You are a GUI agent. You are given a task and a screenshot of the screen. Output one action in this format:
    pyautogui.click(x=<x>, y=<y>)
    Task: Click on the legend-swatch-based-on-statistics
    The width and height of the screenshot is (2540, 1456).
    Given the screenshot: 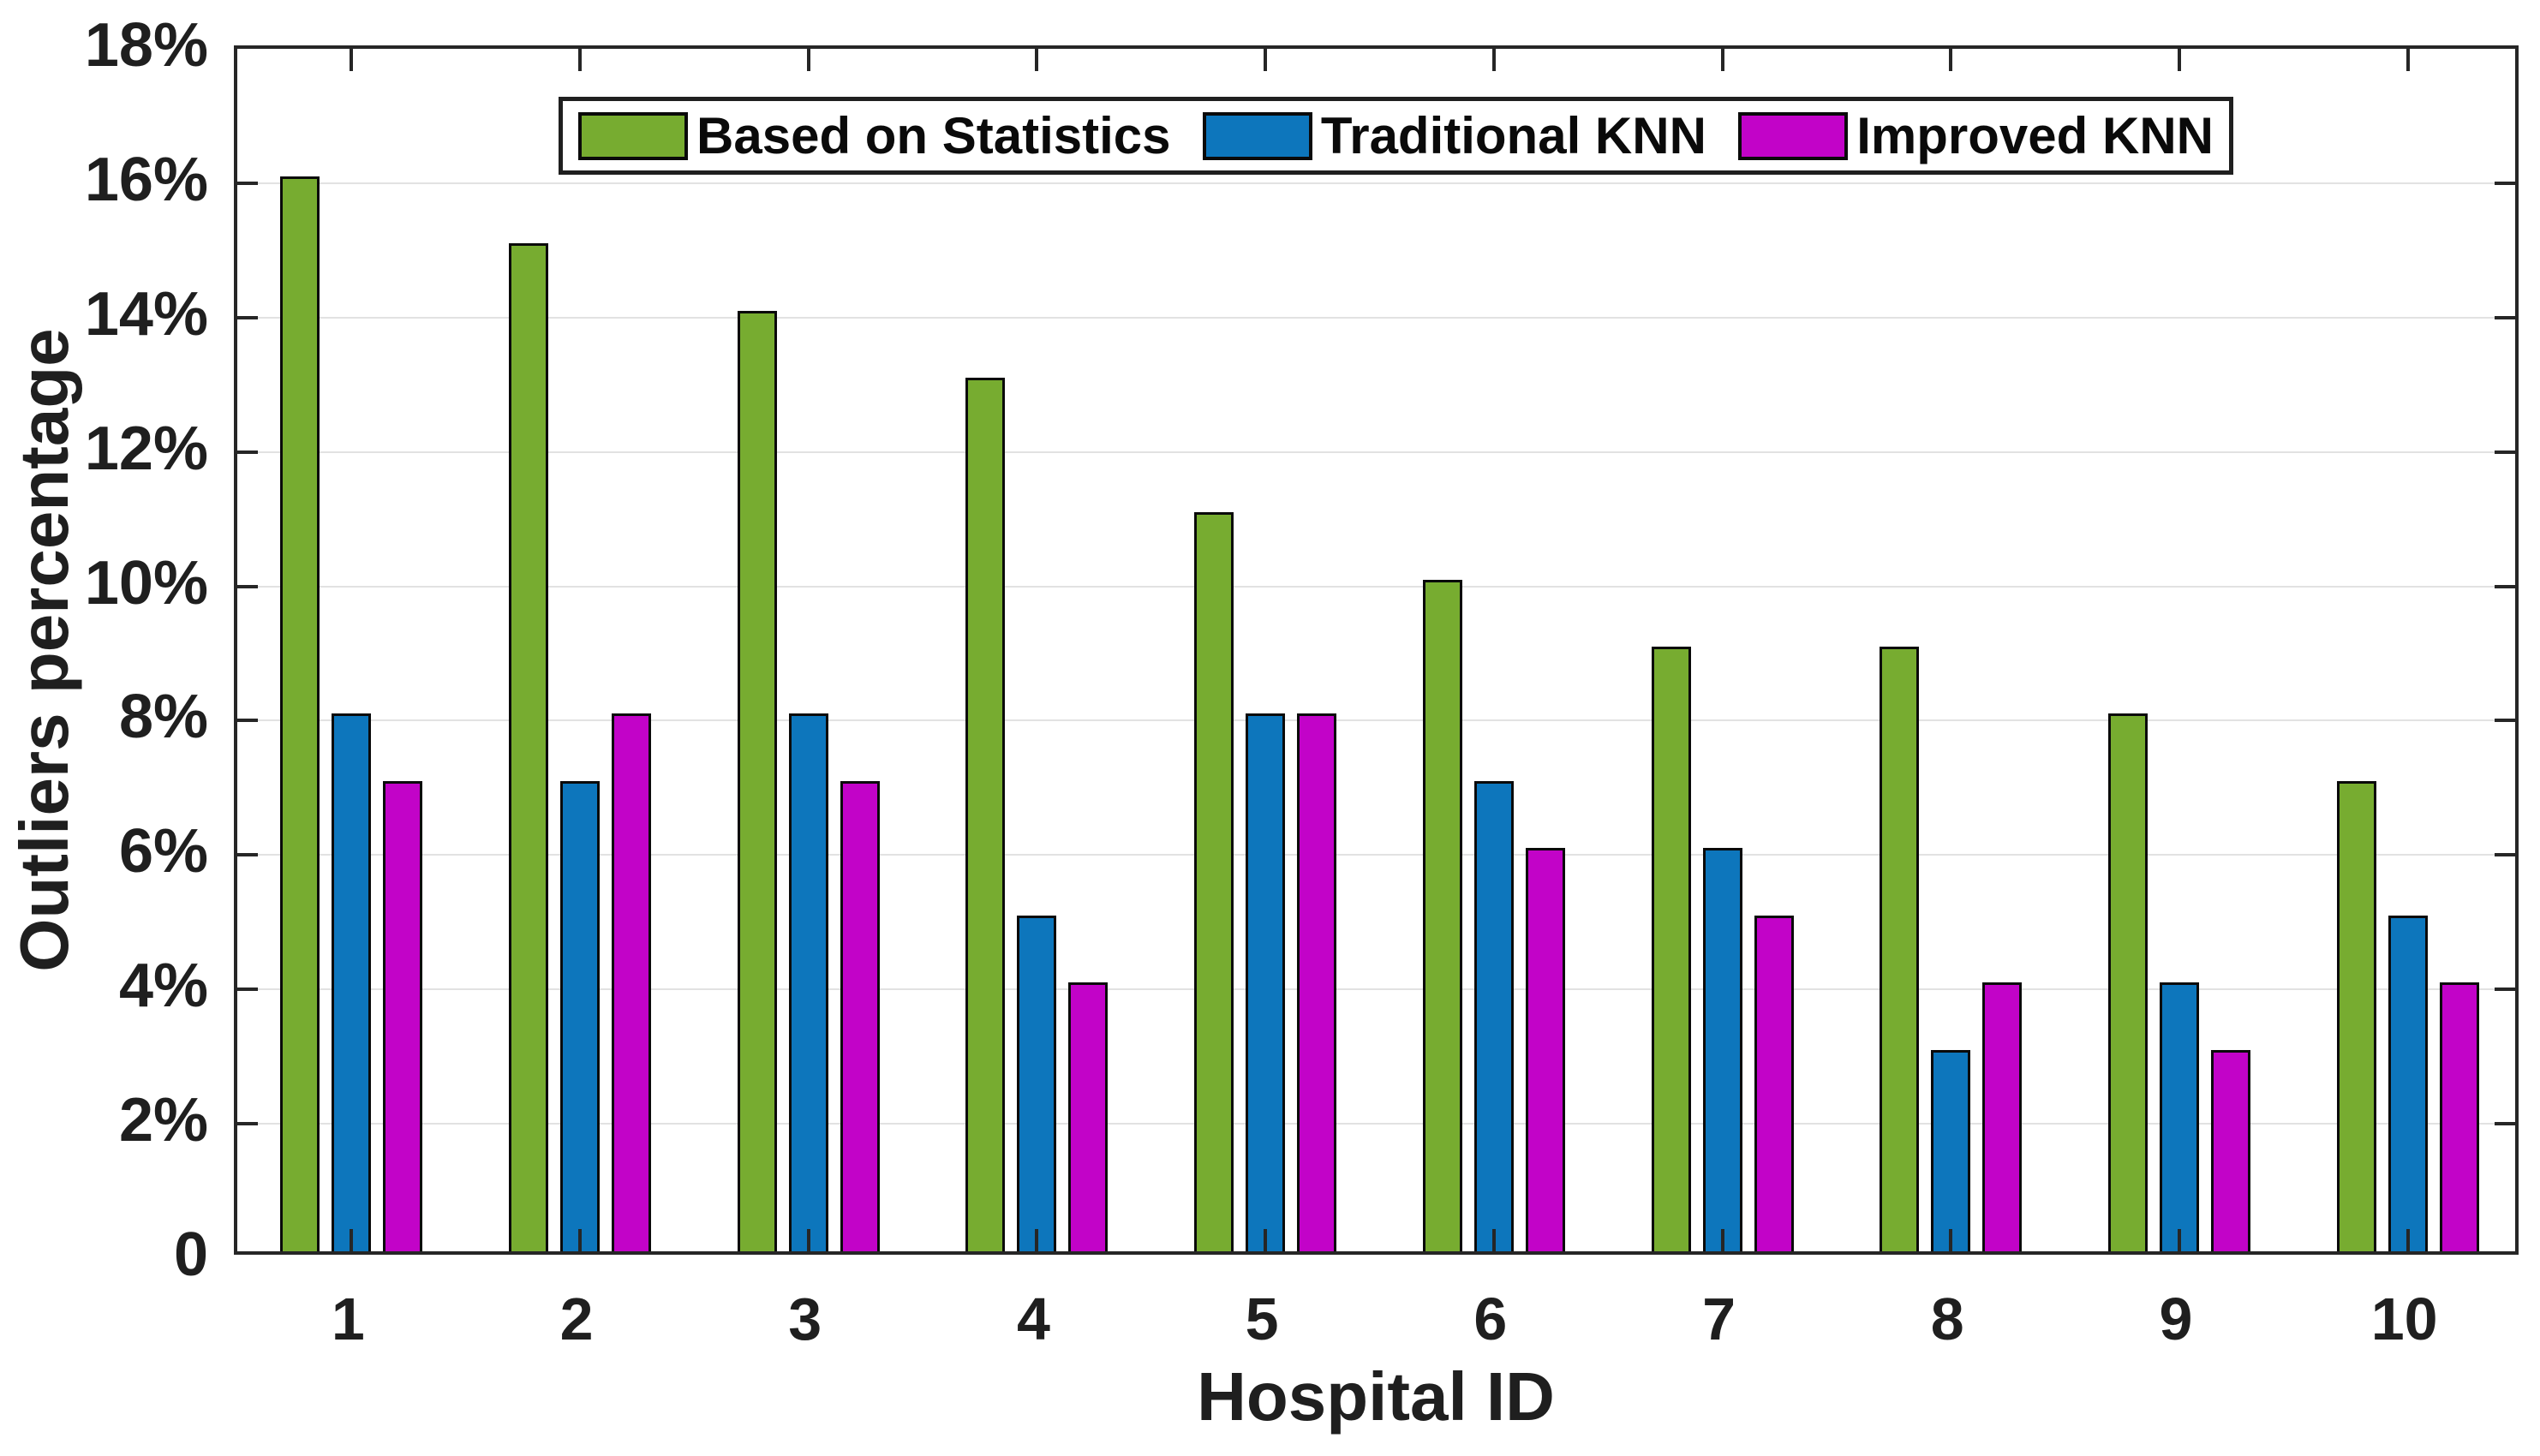 What is the action you would take?
    pyautogui.click(x=633, y=136)
    